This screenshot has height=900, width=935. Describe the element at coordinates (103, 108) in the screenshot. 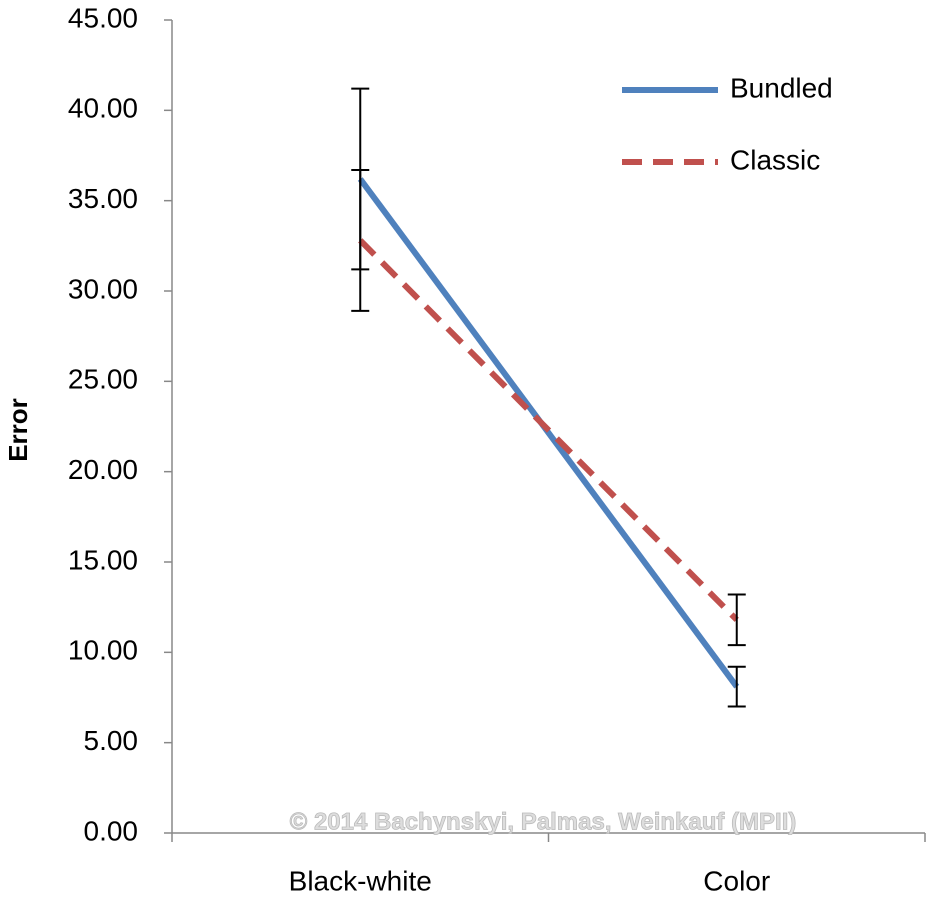

I see `y-tick-label: 40.00` at that location.